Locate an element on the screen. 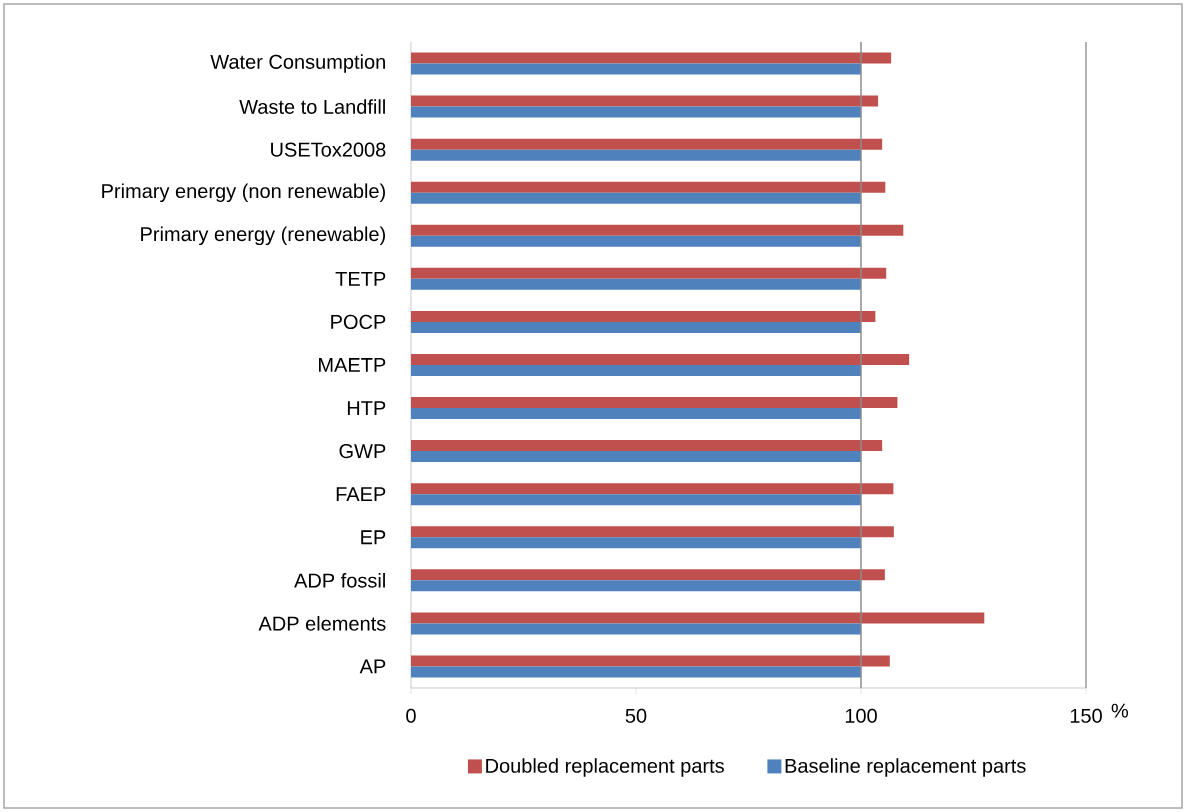  y-tick-label: HTP is located at coordinates (366, 408).